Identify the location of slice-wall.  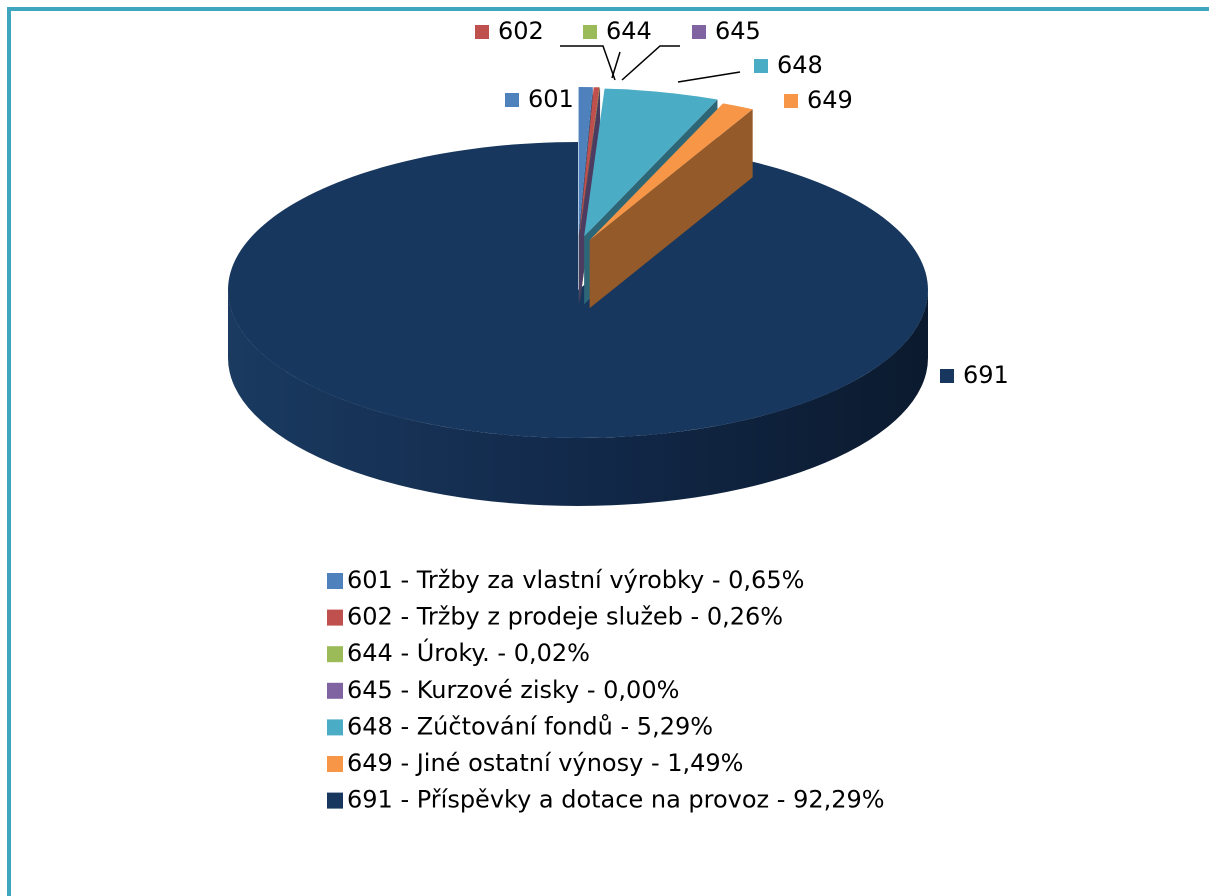
(671, 209).